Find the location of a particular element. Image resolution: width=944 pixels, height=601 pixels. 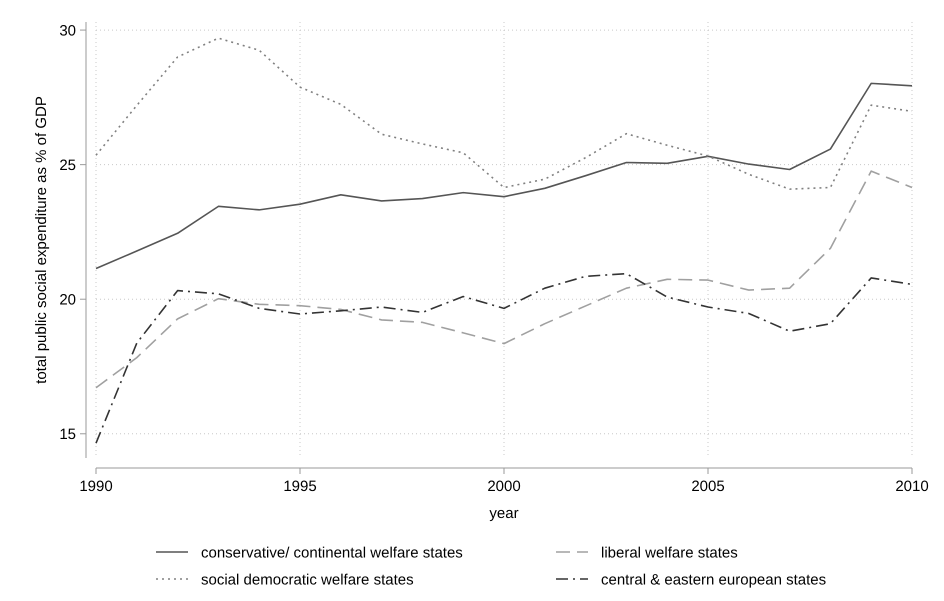

legend-label: central & eastern european states is located at coordinates (713, 579).